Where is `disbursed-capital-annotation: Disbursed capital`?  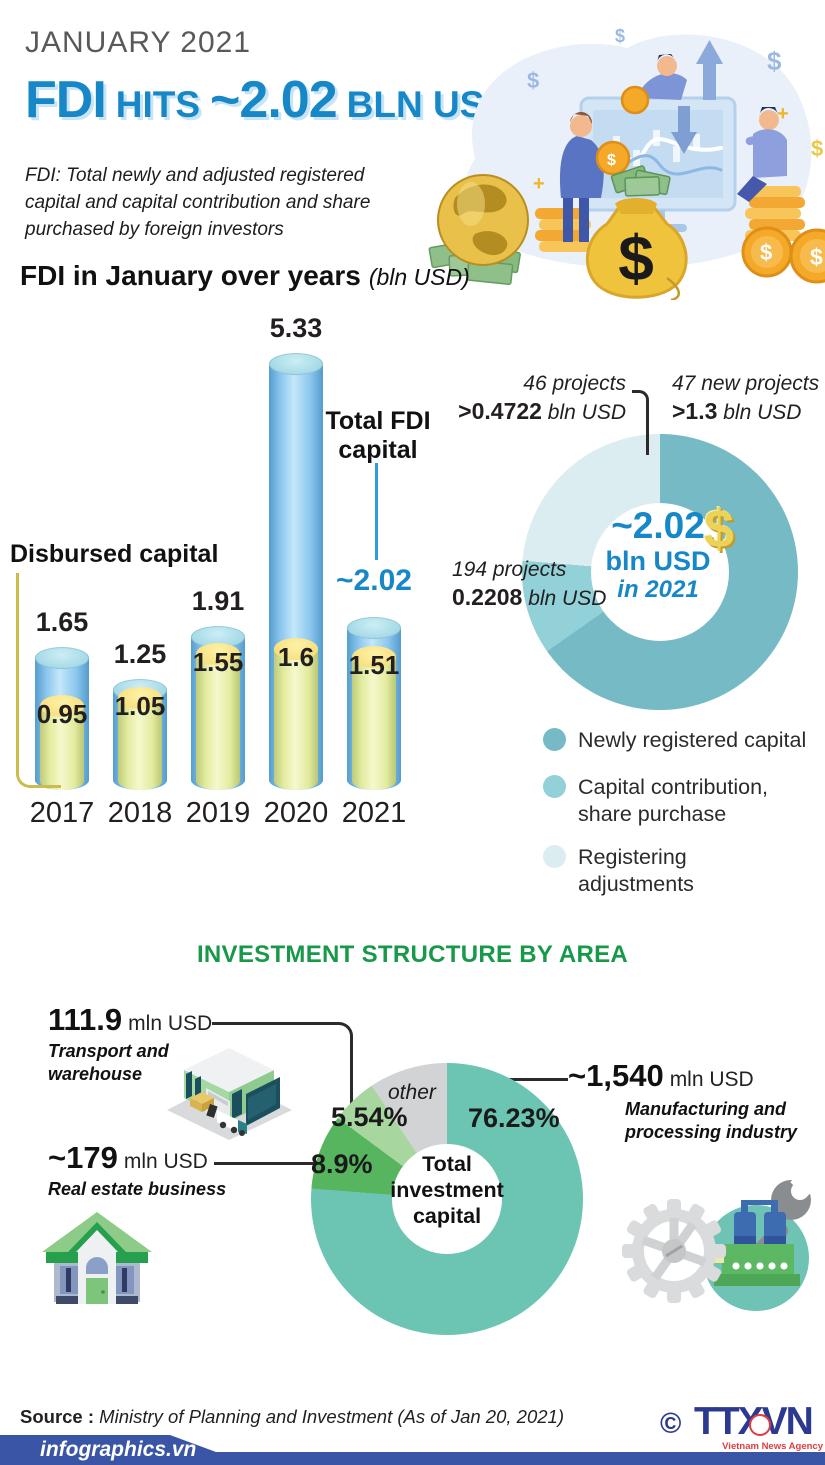 disbursed-capital-annotation: Disbursed capital is located at coordinates (114, 554).